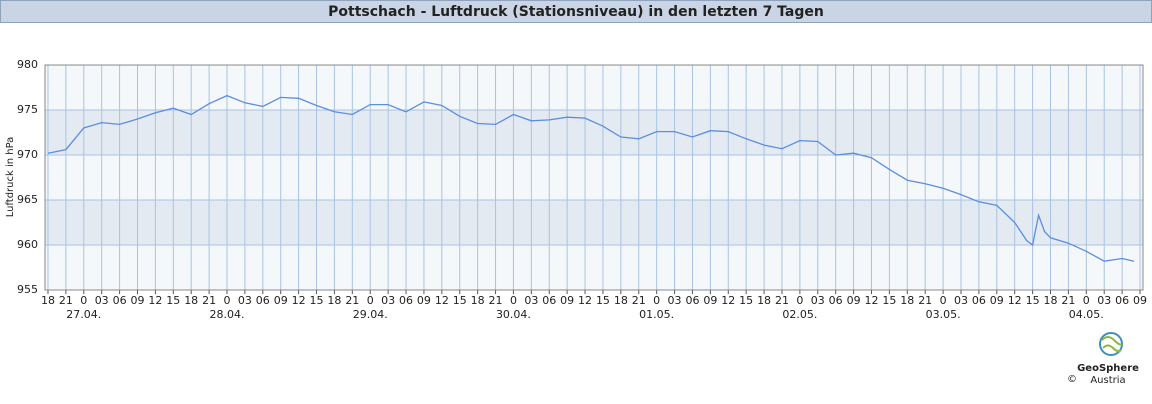  Describe the element at coordinates (1072, 379) in the screenshot. I see `copyright: ©` at that location.